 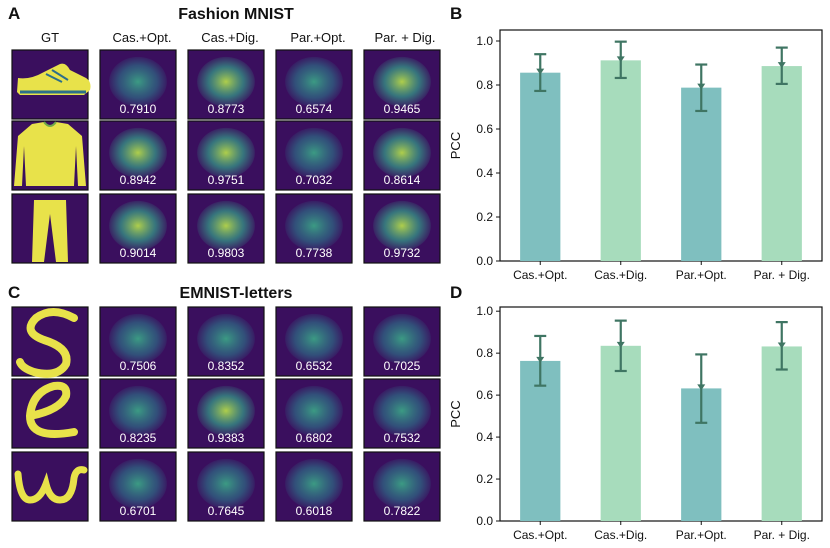 I want to click on pcc-value-label: 0.9732, so click(x=402, y=253).